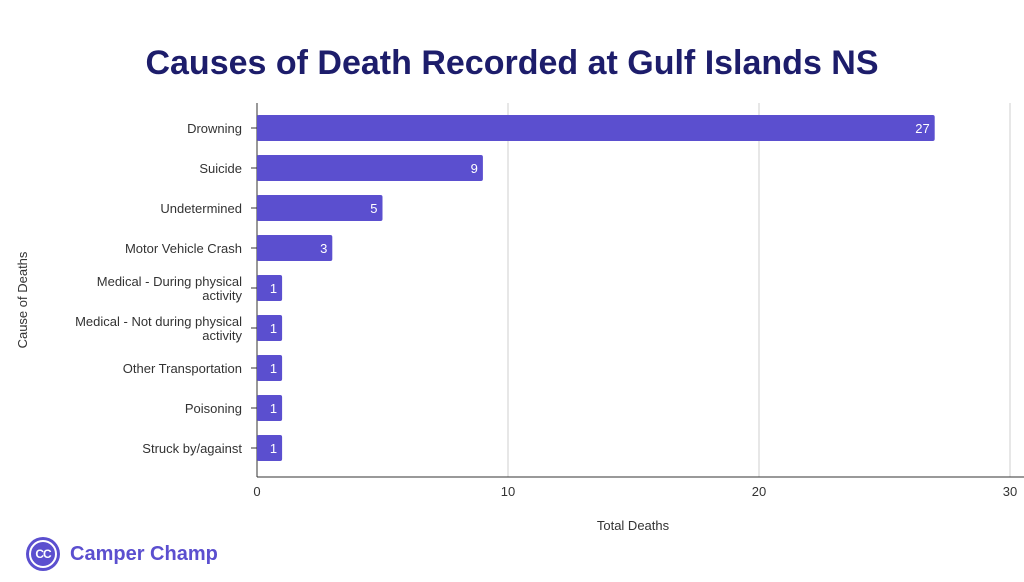  I want to click on x-tick-label: 0, so click(256, 491).